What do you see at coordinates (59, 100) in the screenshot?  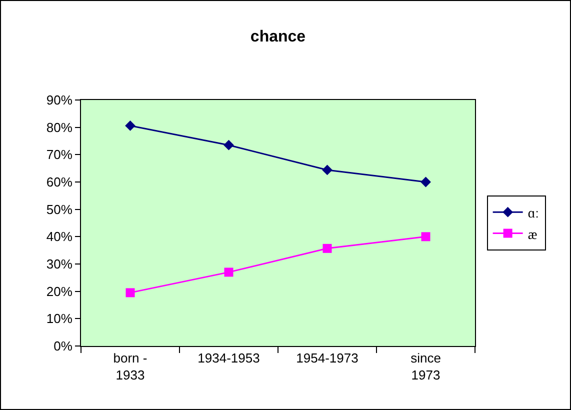 I see `y-tick-label: 90%` at bounding box center [59, 100].